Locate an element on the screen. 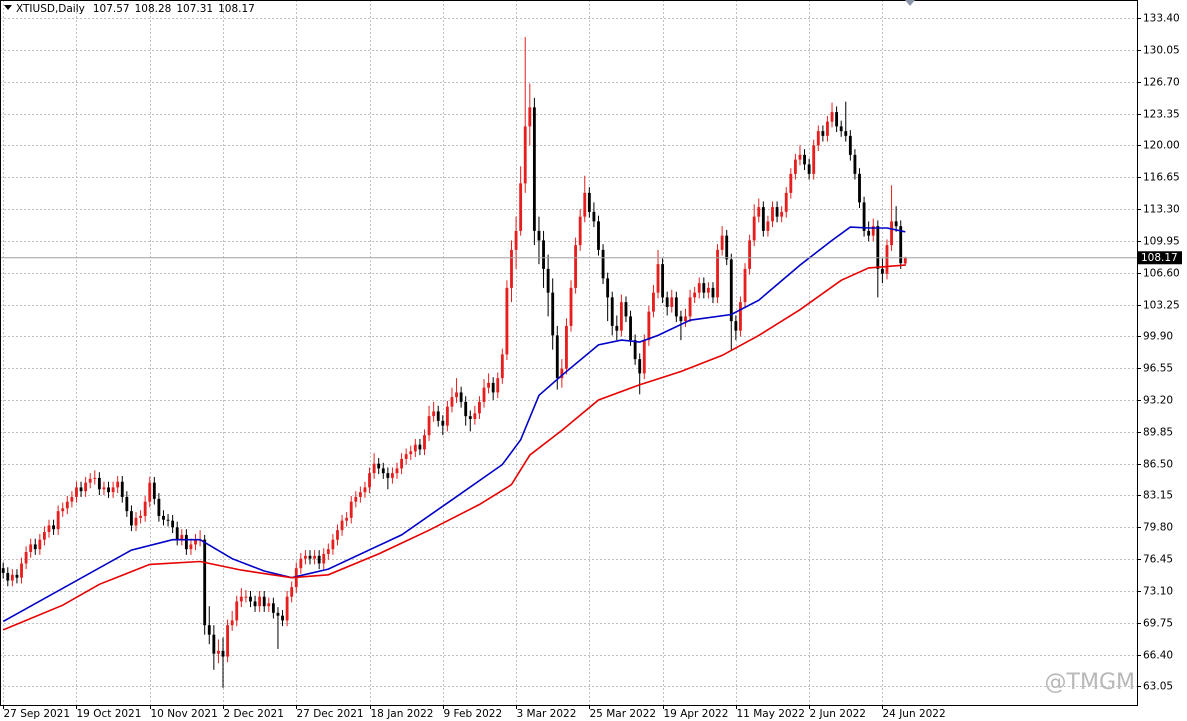 This screenshot has width=1187, height=721. y-tick-label: 63.05 is located at coordinates (1158, 687).